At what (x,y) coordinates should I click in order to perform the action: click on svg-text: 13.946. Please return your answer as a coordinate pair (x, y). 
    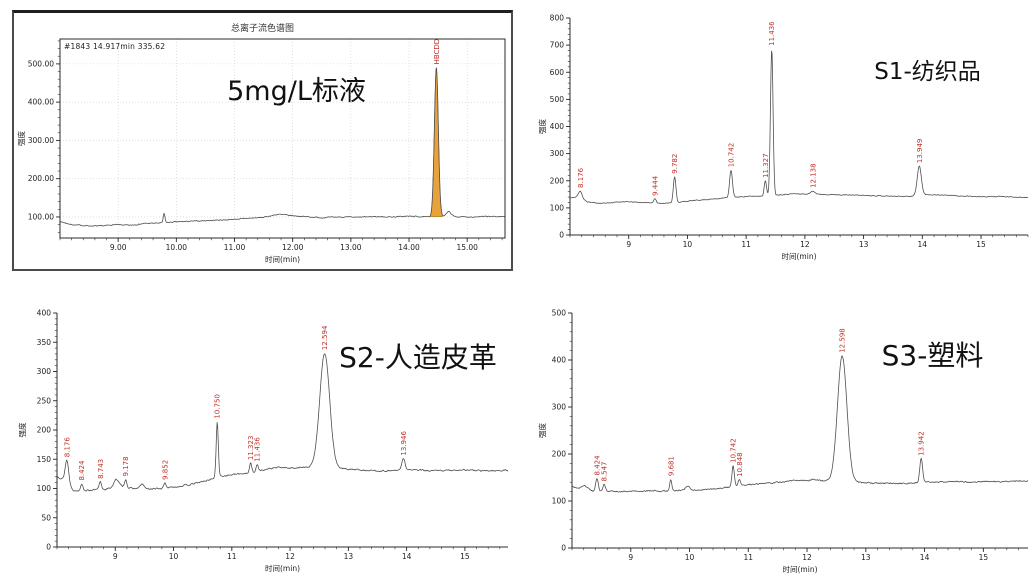
    Looking at the image, I should click on (404, 443).